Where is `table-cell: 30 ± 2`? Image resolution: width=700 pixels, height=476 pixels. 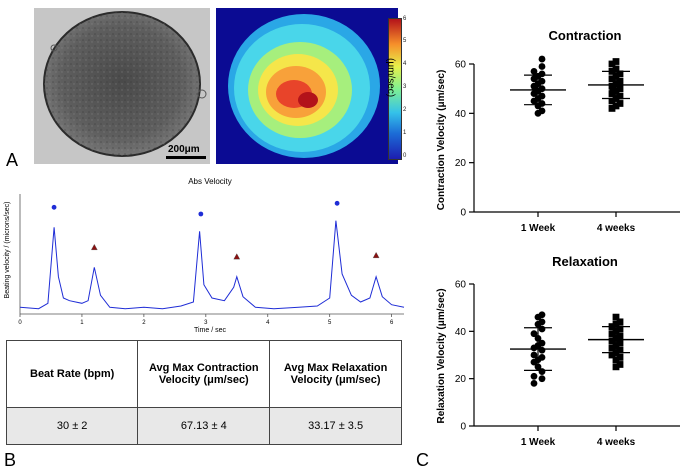 table-cell: 30 ± 2 is located at coordinates (72, 426).